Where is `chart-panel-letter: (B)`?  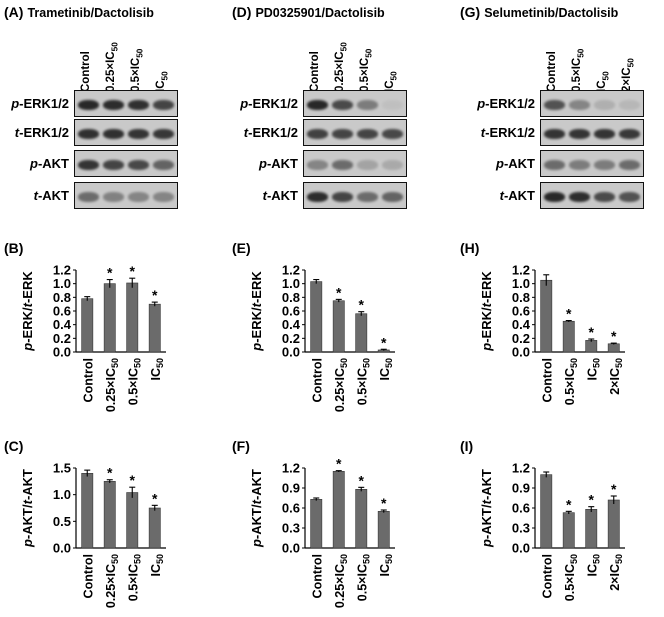 chart-panel-letter: (B) is located at coordinates (14, 248).